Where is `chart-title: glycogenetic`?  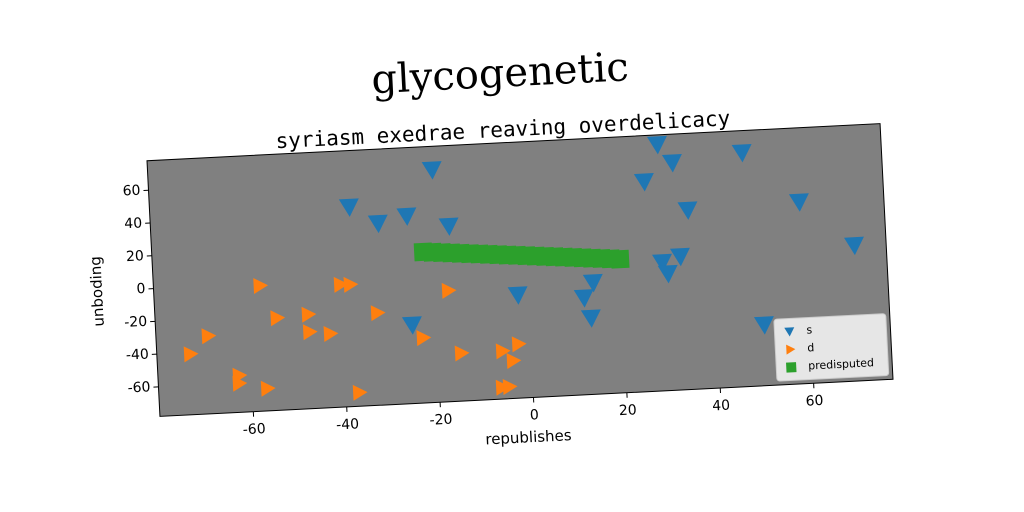 chart-title: glycogenetic is located at coordinates (499, 73).